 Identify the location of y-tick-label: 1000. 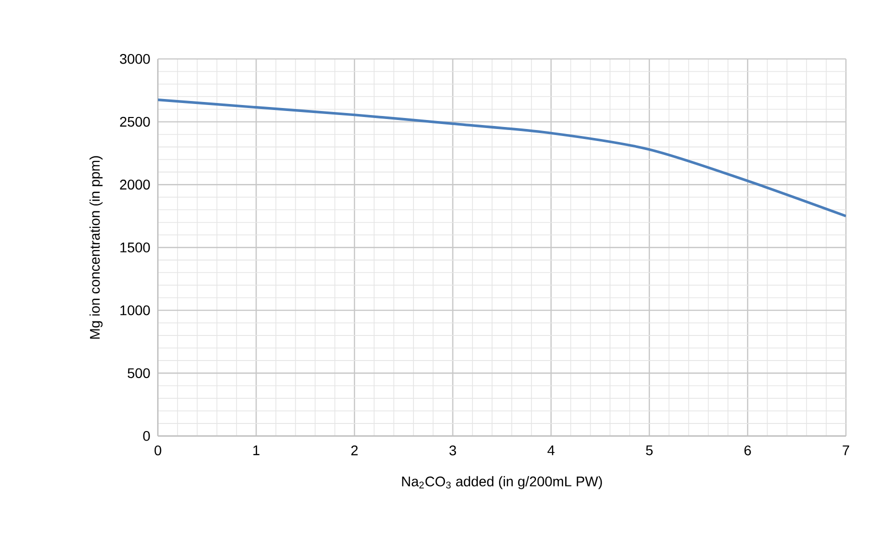
(135, 310).